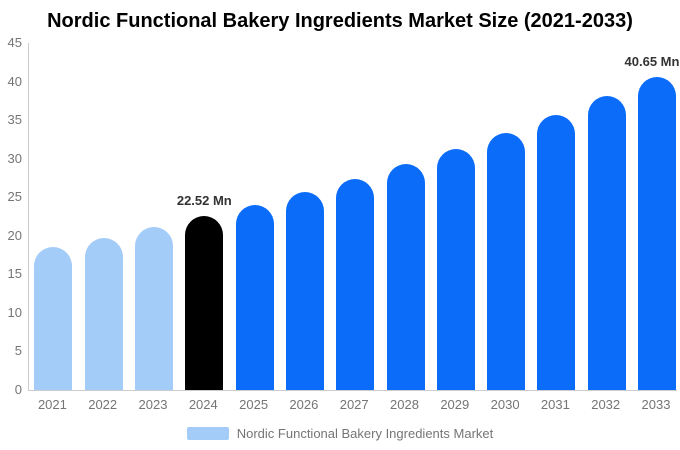  I want to click on x-tick-2023: 2023, so click(153, 404).